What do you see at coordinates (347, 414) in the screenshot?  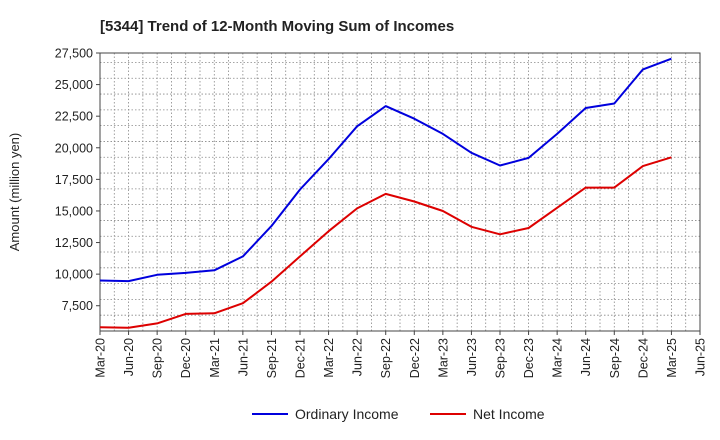 I see `legend-label: Ordinary Income` at bounding box center [347, 414].